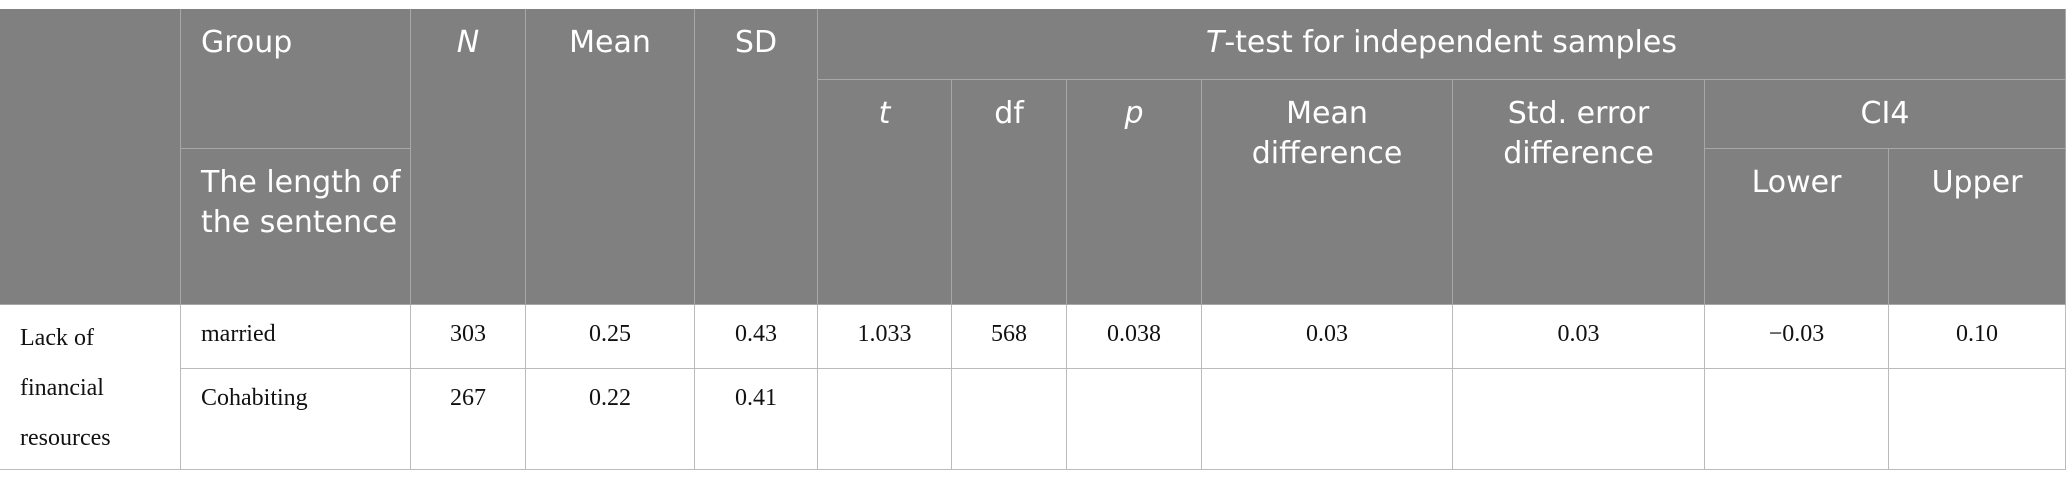 This screenshot has height=477, width=2068. What do you see at coordinates (885, 419) in the screenshot?
I see `cell-t` at bounding box center [885, 419].